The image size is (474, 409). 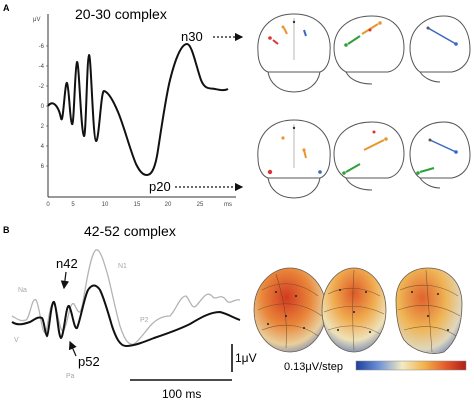 I want to click on x-tick-label: 15, so click(x=137, y=205).